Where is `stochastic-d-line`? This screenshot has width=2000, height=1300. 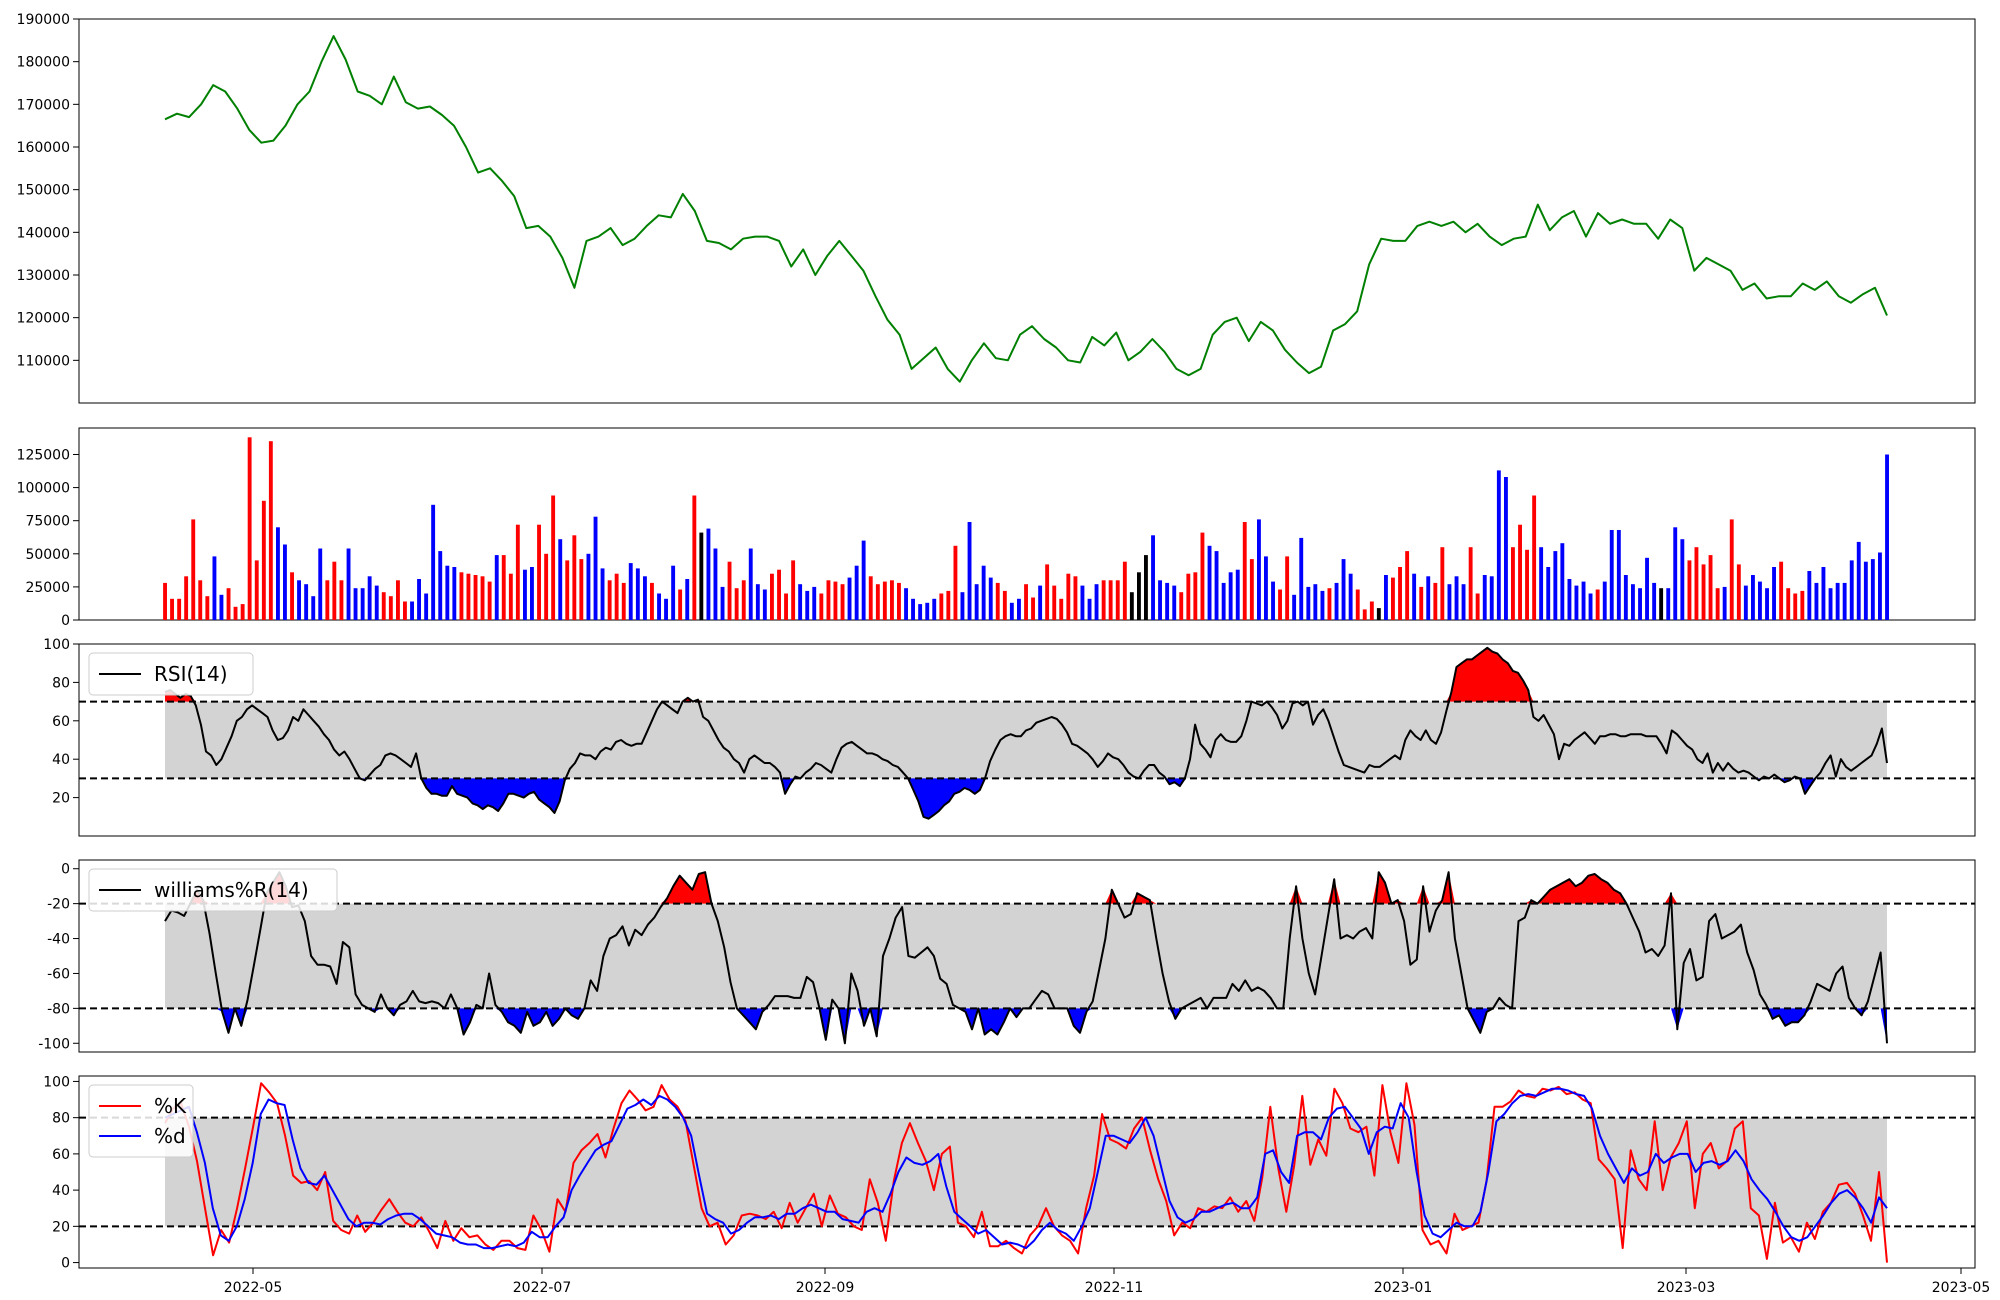
stochastic-d-line is located at coordinates (1026, 1168).